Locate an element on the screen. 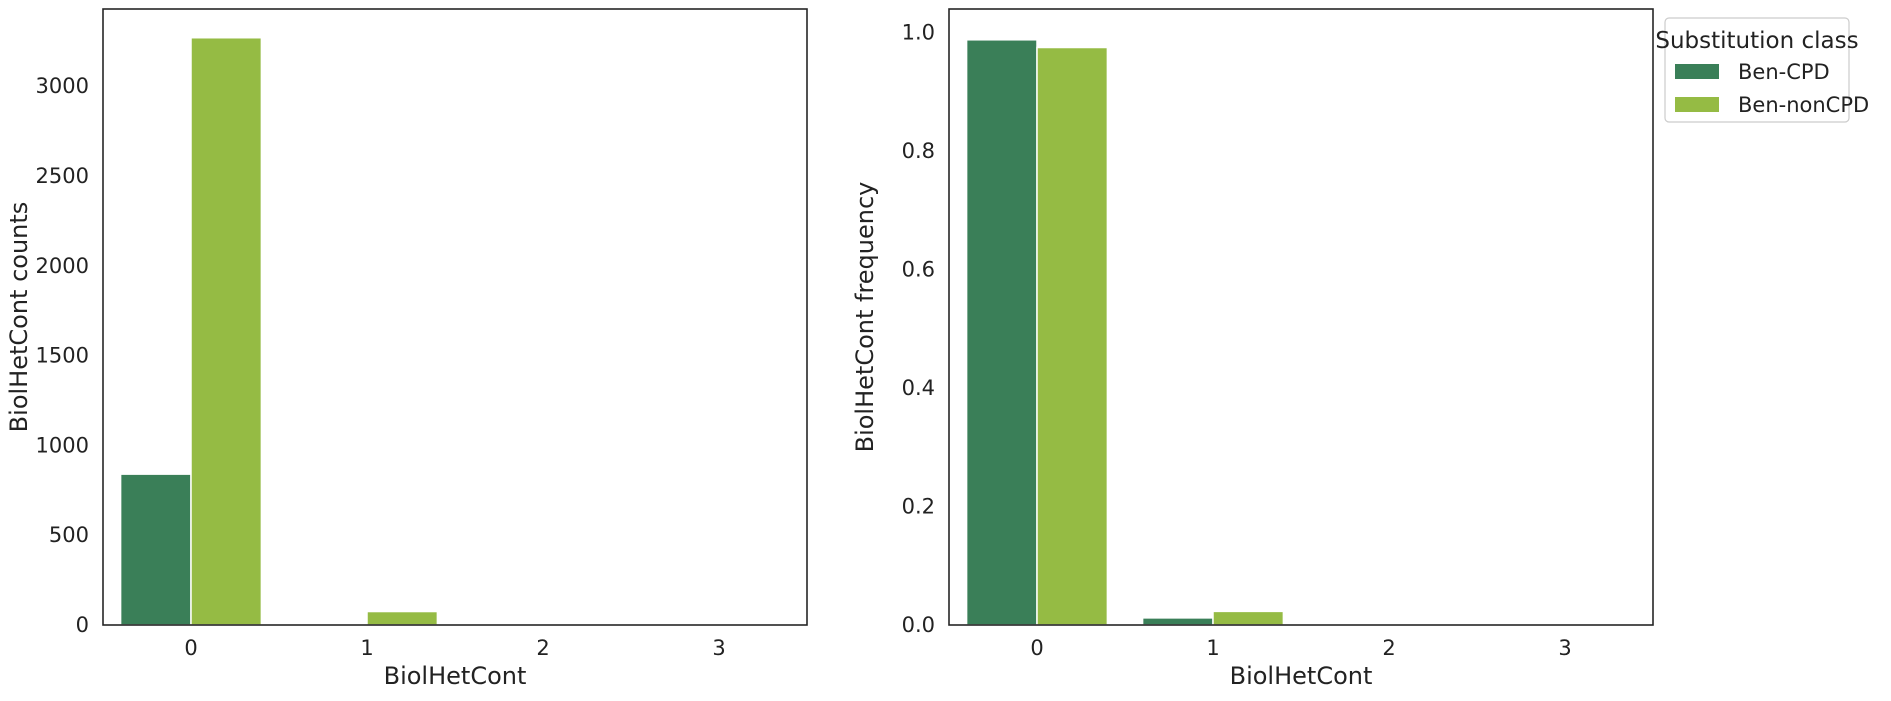  counts-y-tick-label: 500 is located at coordinates (69, 535).